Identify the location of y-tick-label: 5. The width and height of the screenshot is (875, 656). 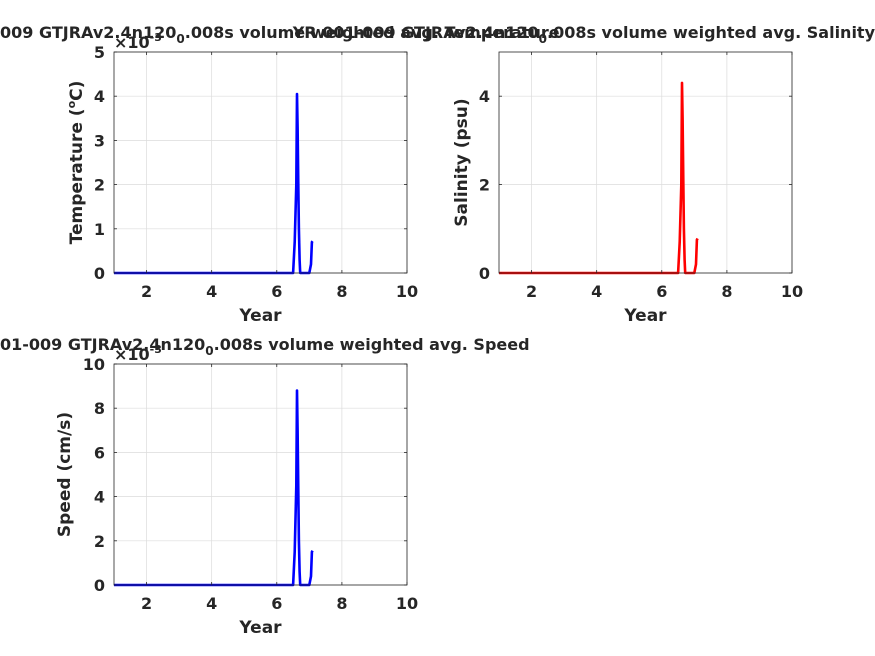
(99, 52).